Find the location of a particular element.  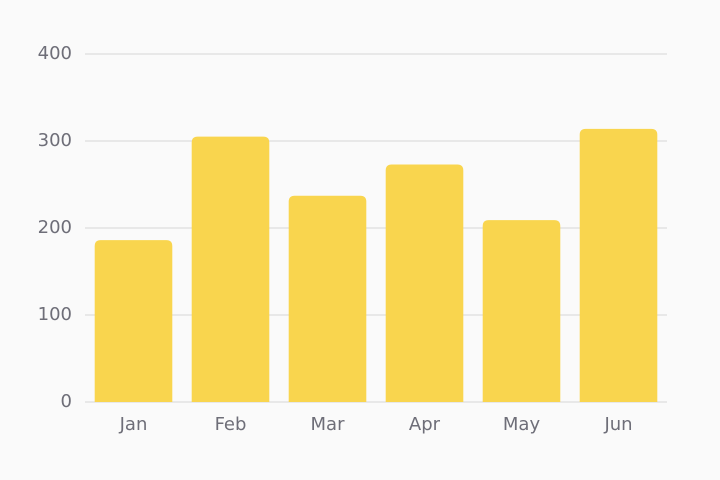

x-tick-label: Jun is located at coordinates (617, 424).